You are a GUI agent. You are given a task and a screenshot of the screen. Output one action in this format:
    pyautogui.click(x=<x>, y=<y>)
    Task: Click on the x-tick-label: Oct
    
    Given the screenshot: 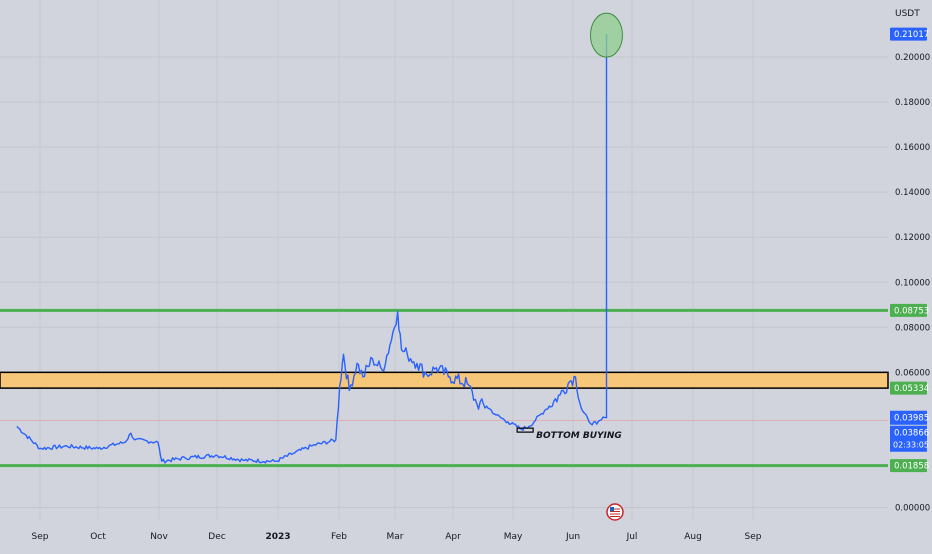 What is the action you would take?
    pyautogui.click(x=98, y=537)
    